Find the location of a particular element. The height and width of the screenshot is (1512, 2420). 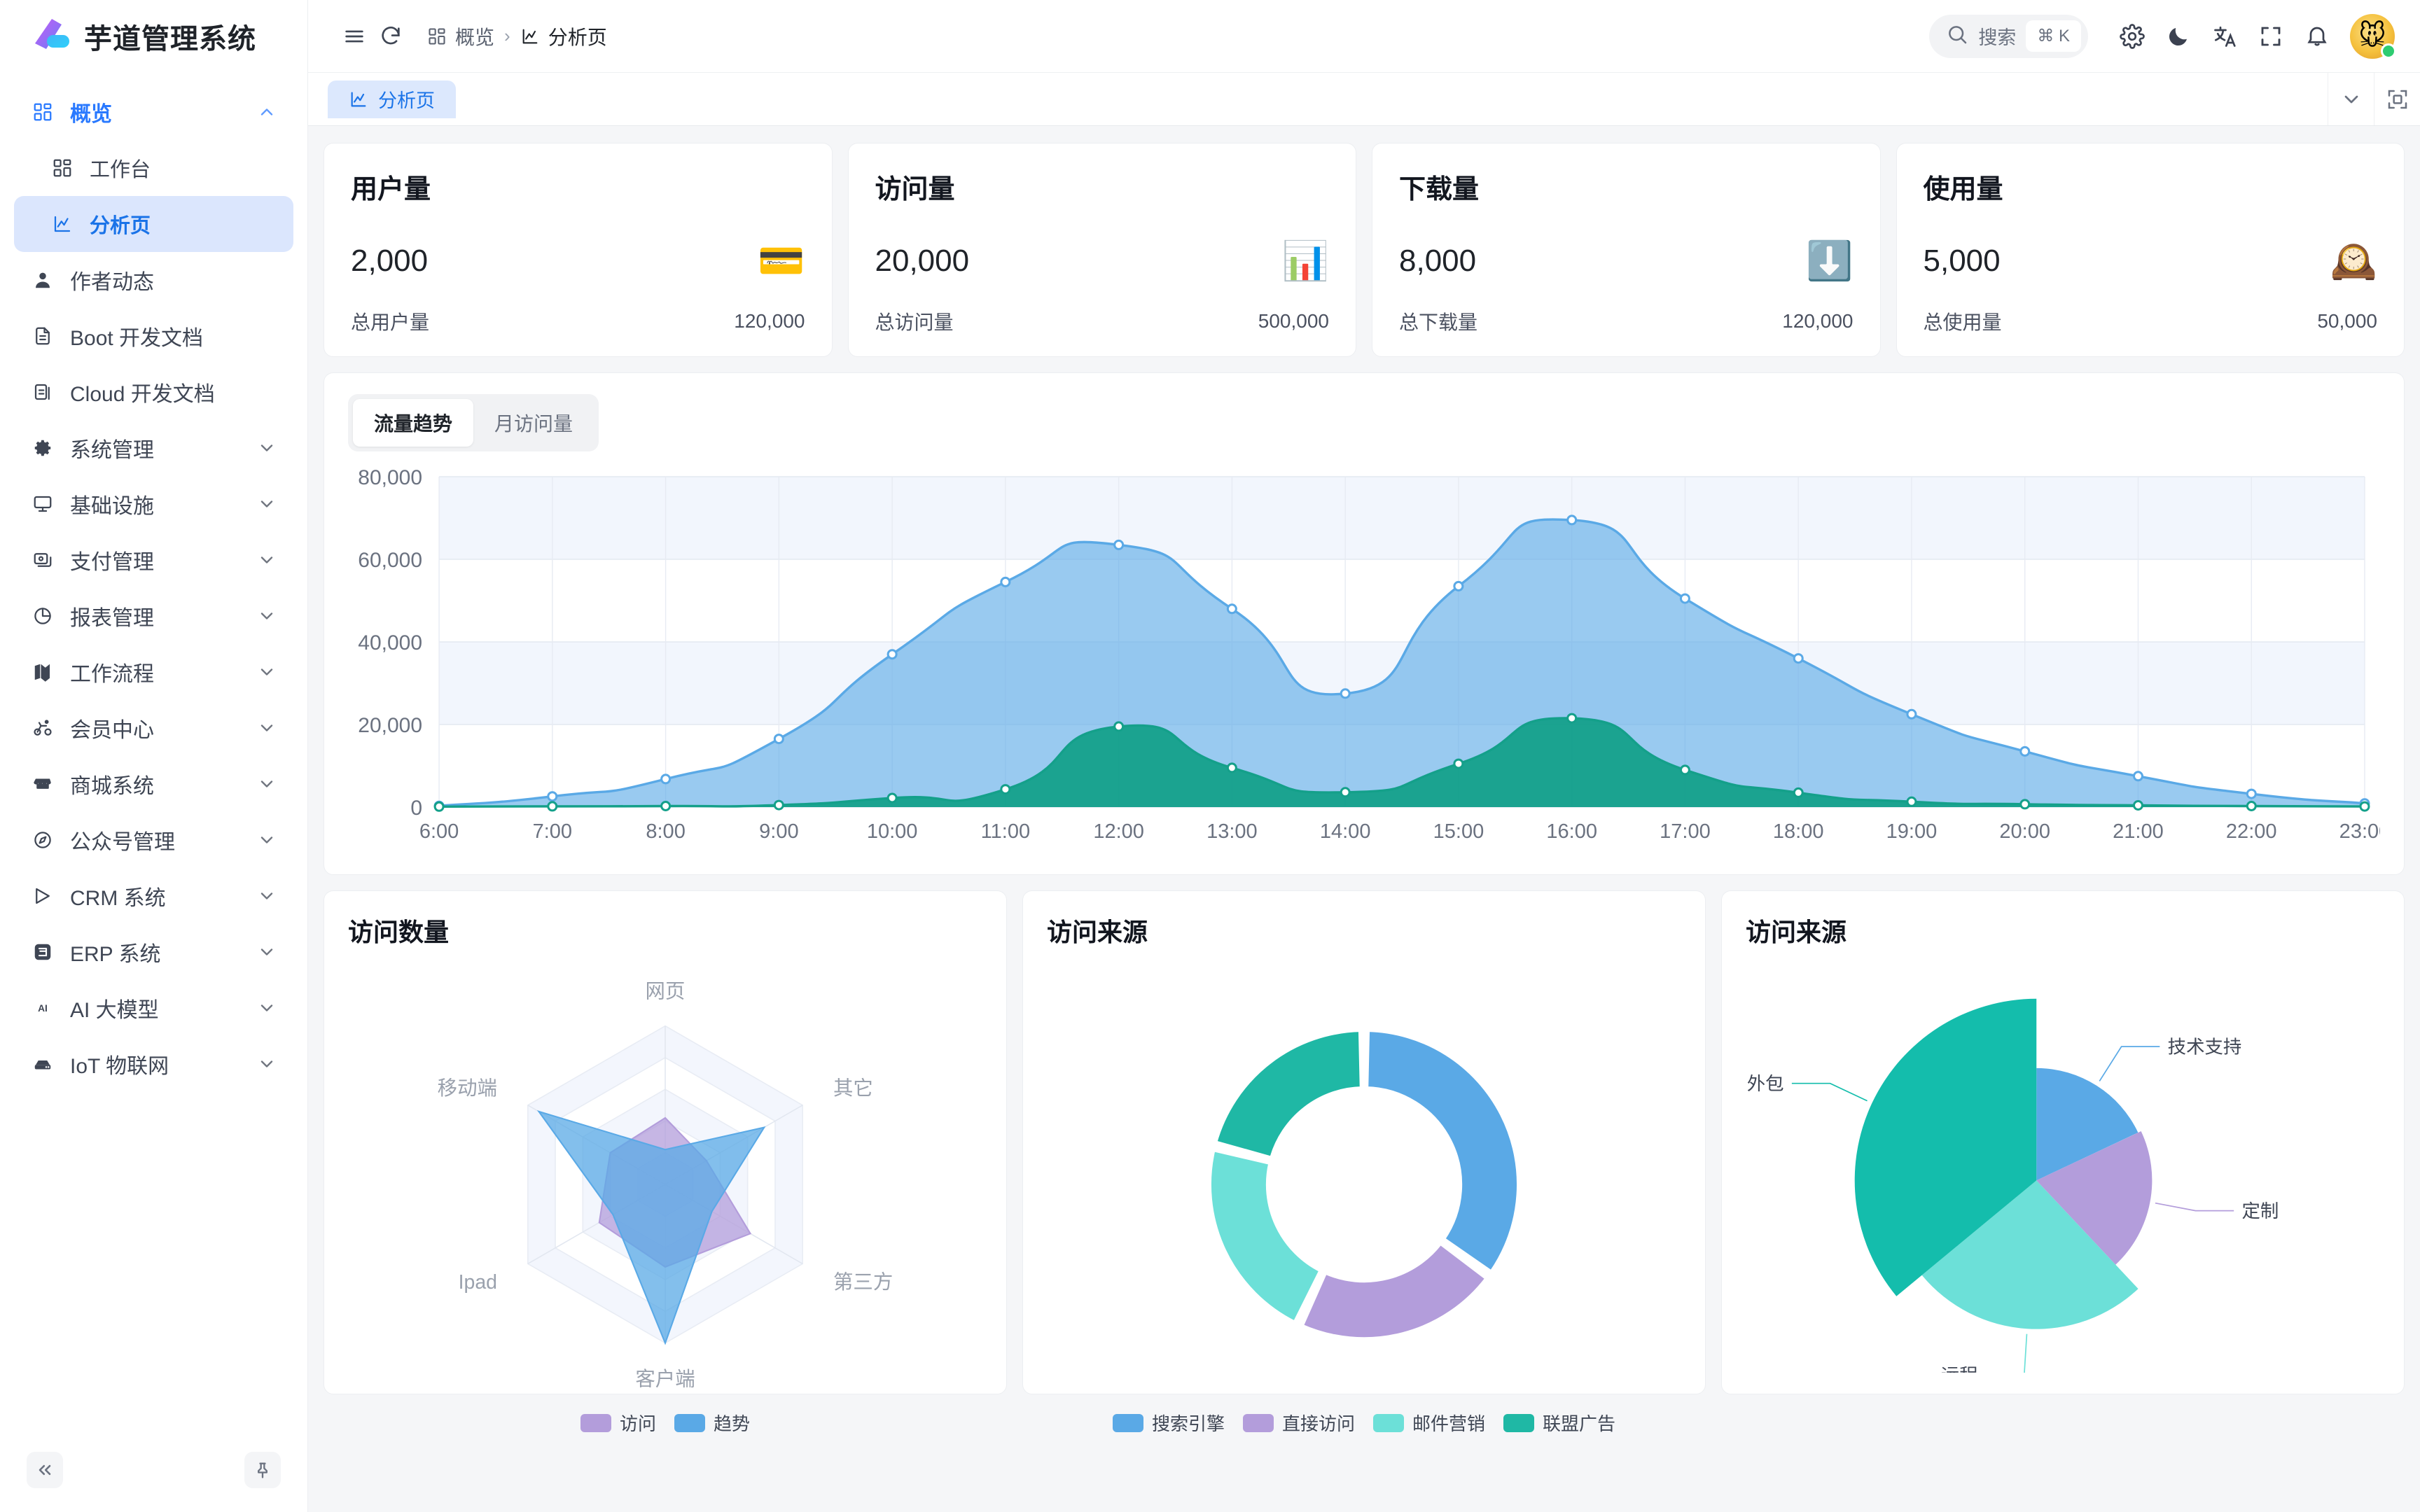

brand-logo-icon is located at coordinates (50, 36).